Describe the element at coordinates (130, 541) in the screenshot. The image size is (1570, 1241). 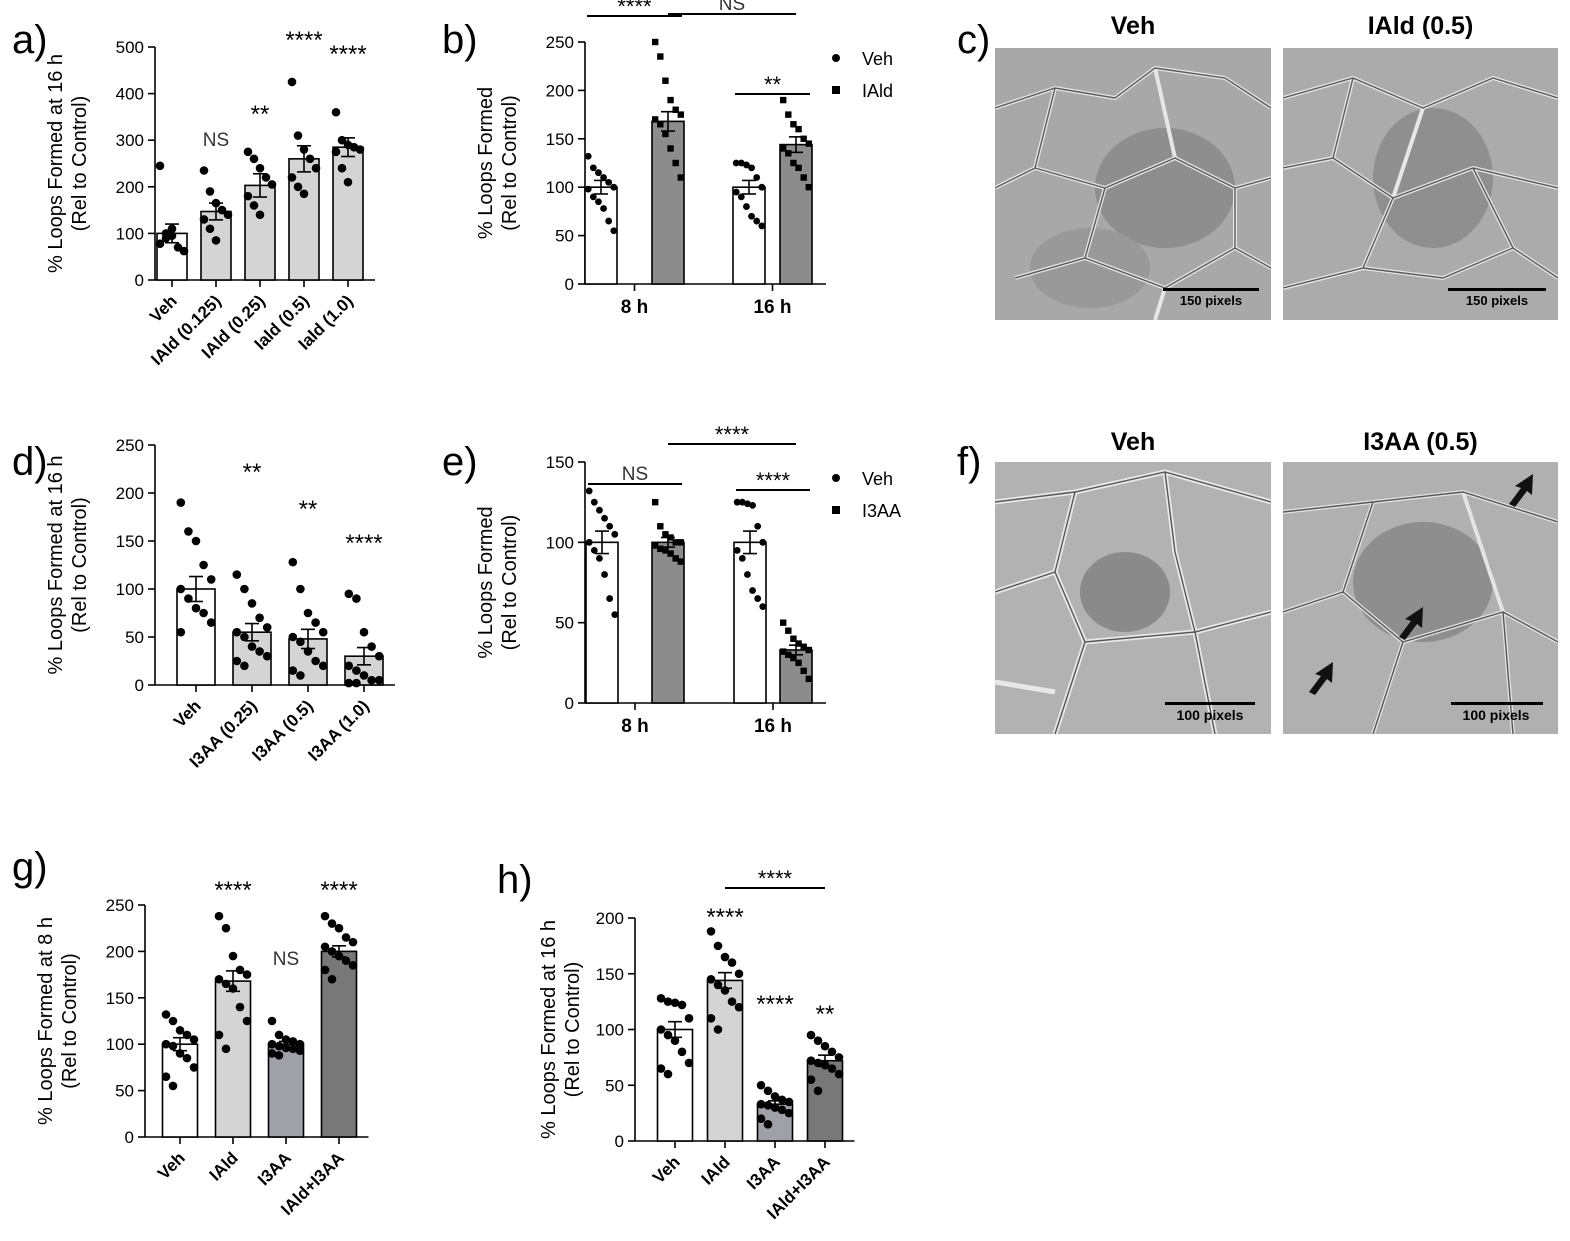
I see `y-tick-label: 150` at that location.